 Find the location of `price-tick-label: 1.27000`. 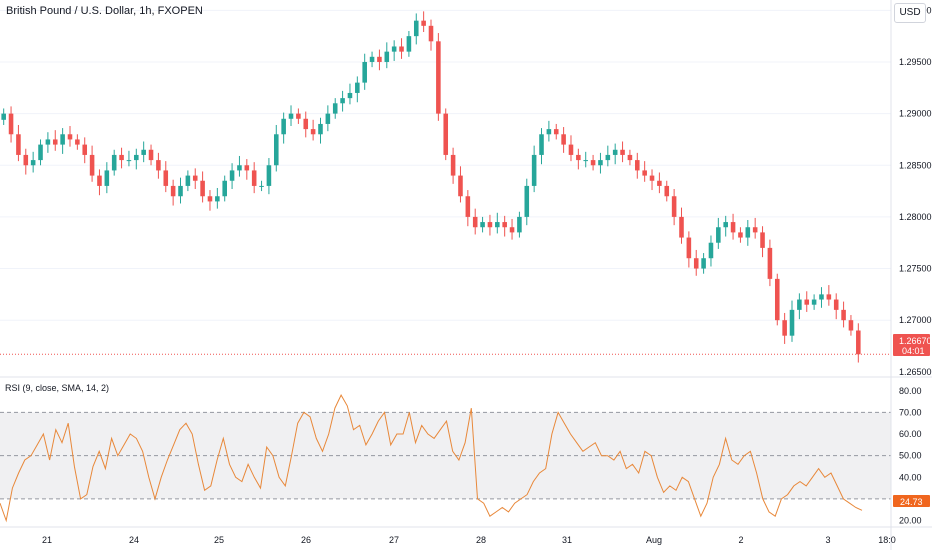

price-tick-label: 1.27000 is located at coordinates (915, 320).